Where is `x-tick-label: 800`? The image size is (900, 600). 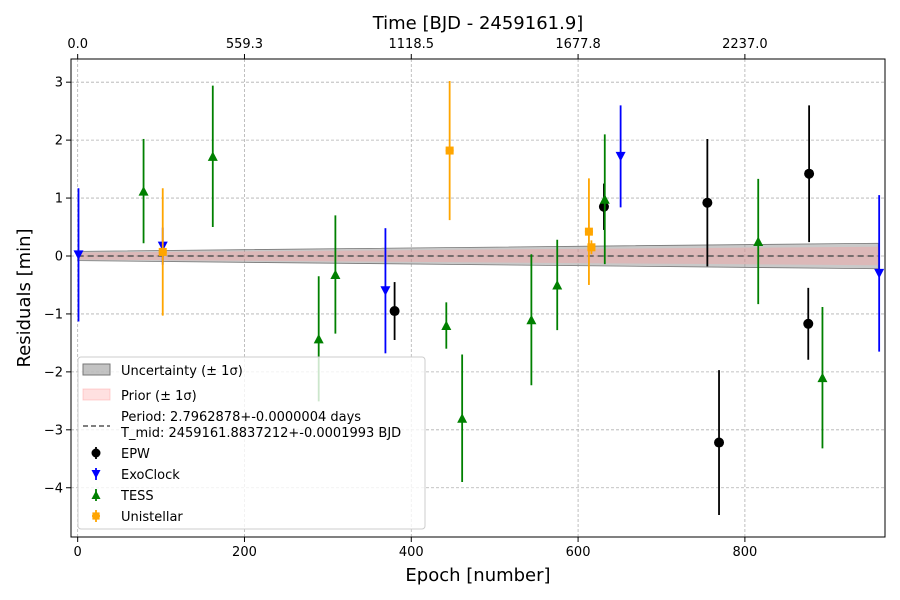 x-tick-label: 800 is located at coordinates (744, 552).